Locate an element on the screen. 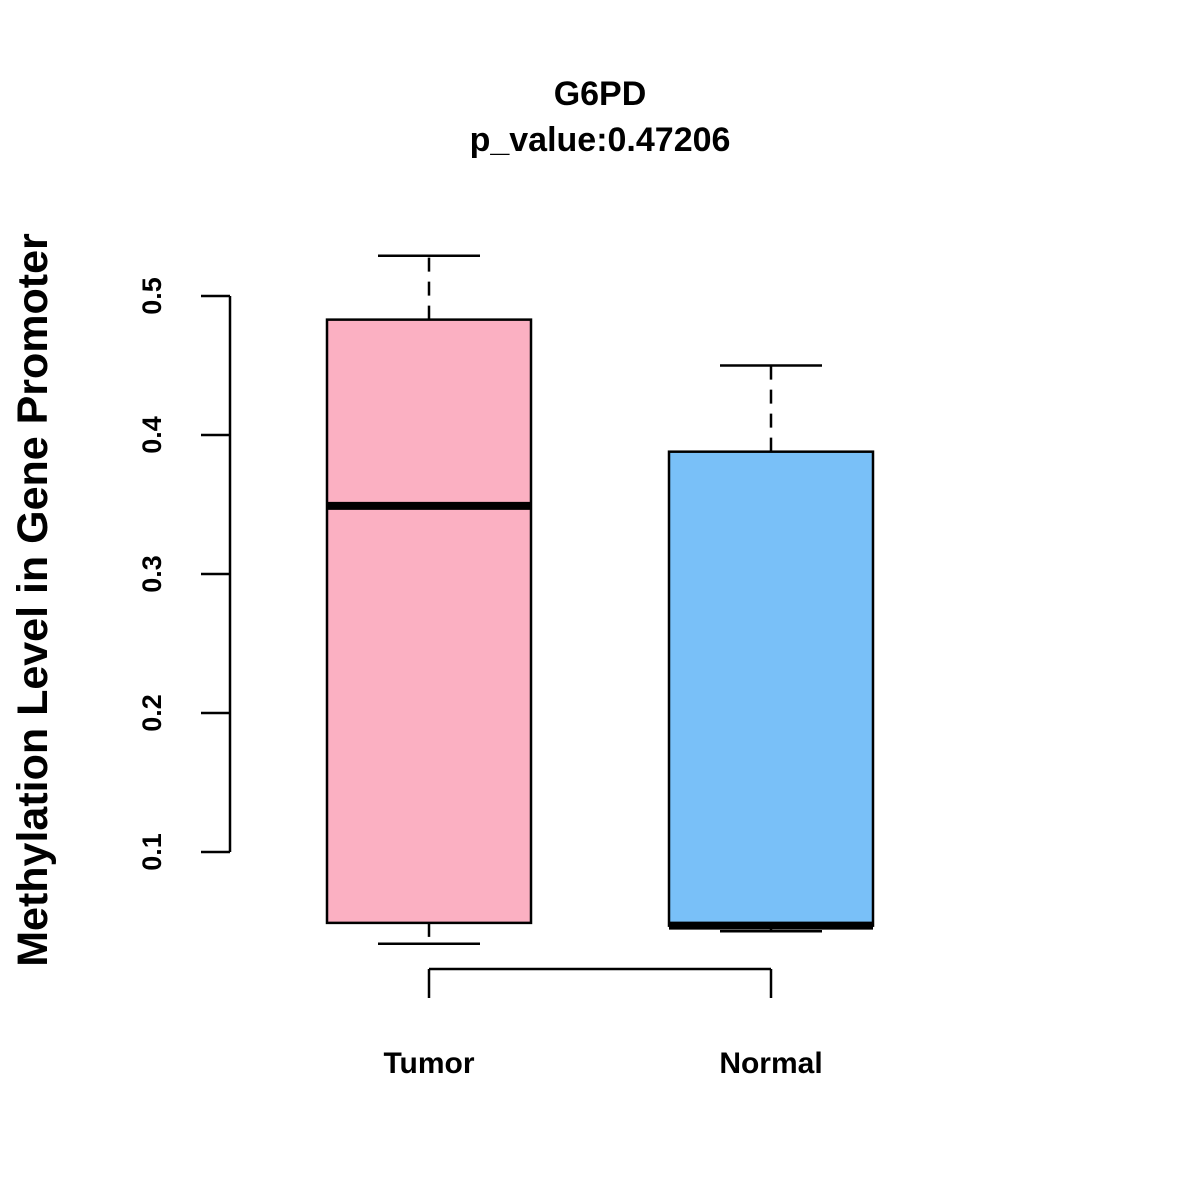 This screenshot has width=1200, height=1200. x-tick-label: Tumor is located at coordinates (428, 1063).